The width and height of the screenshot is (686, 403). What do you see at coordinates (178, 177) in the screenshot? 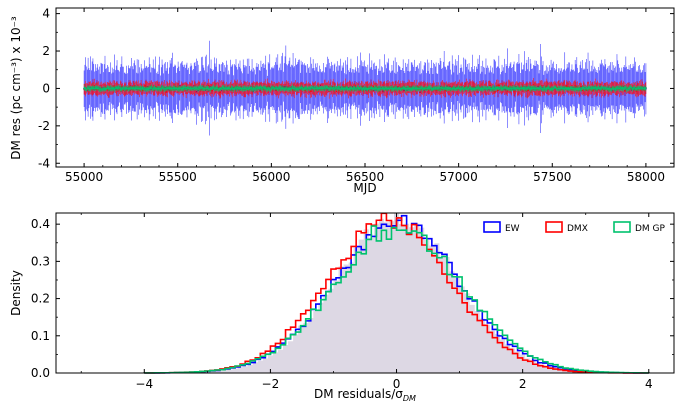
I see `top-x-tick-label: 55500` at bounding box center [178, 177].